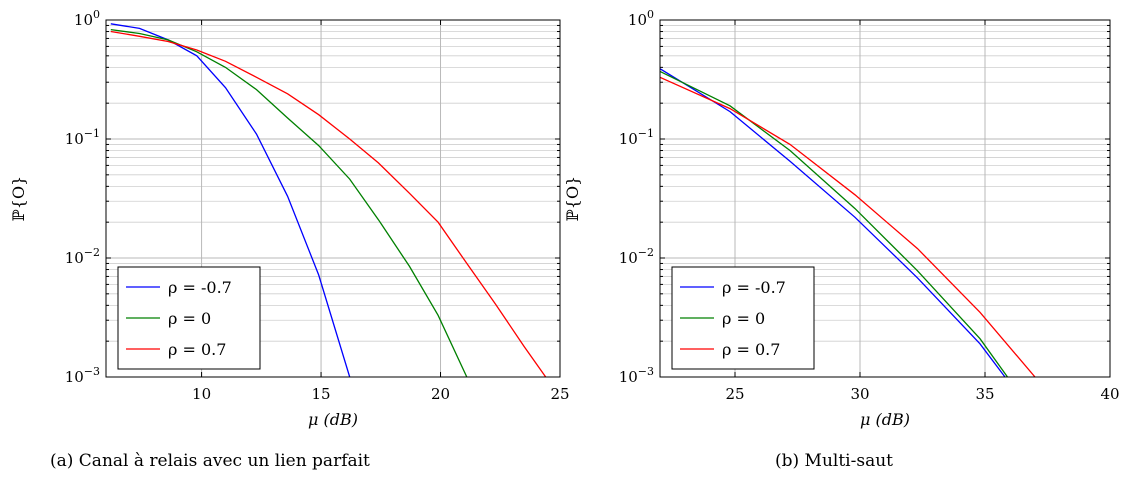 Image resolution: width=1130 pixels, height=491 pixels. What do you see at coordinates (321, 394) in the screenshot?
I see `x-tick-label: 15` at bounding box center [321, 394].